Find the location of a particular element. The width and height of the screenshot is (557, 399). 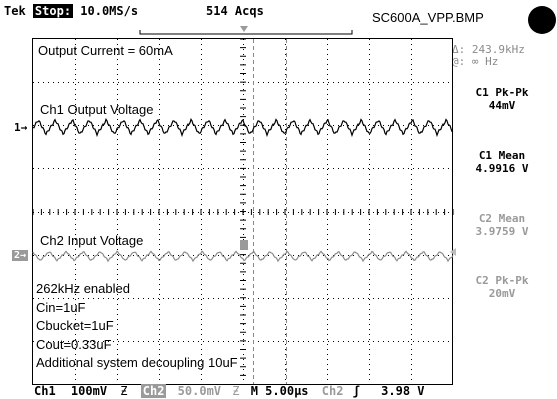

ch2-scale: 50.0mV is located at coordinates (199, 391).